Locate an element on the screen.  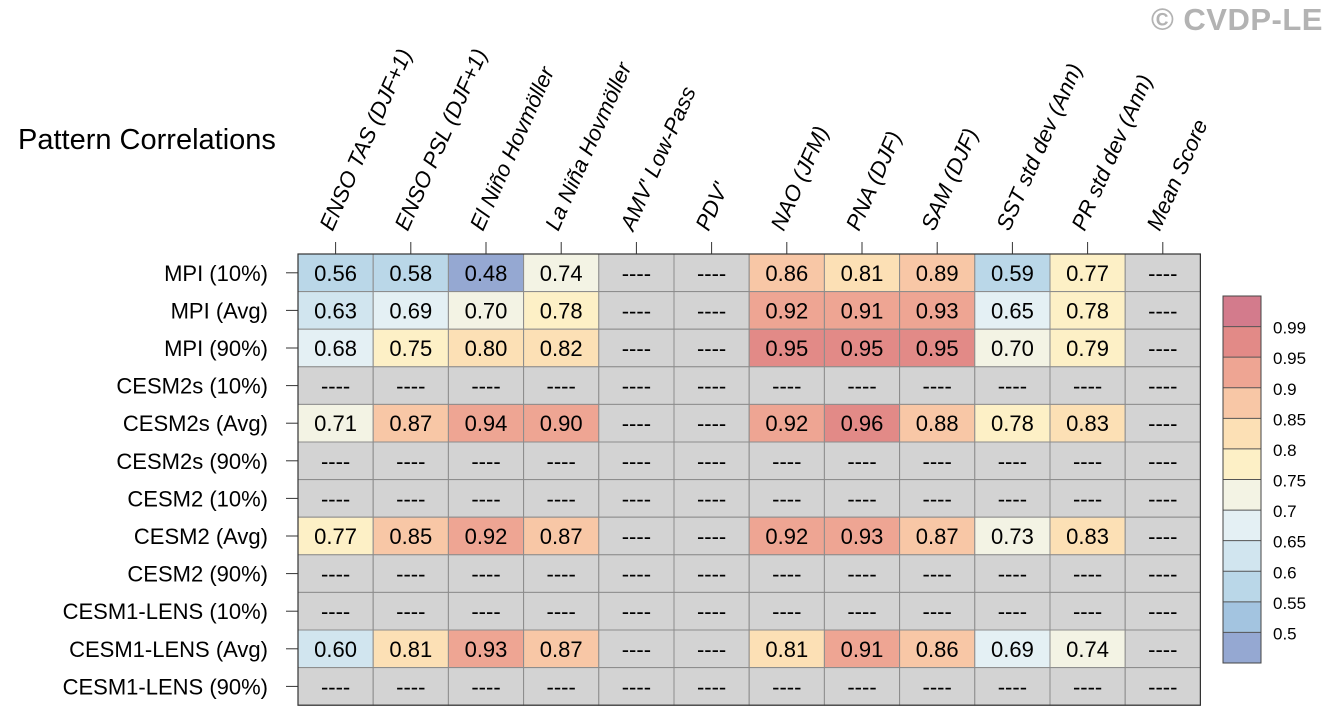
cell-label: 0.77 is located at coordinates (1087, 273).